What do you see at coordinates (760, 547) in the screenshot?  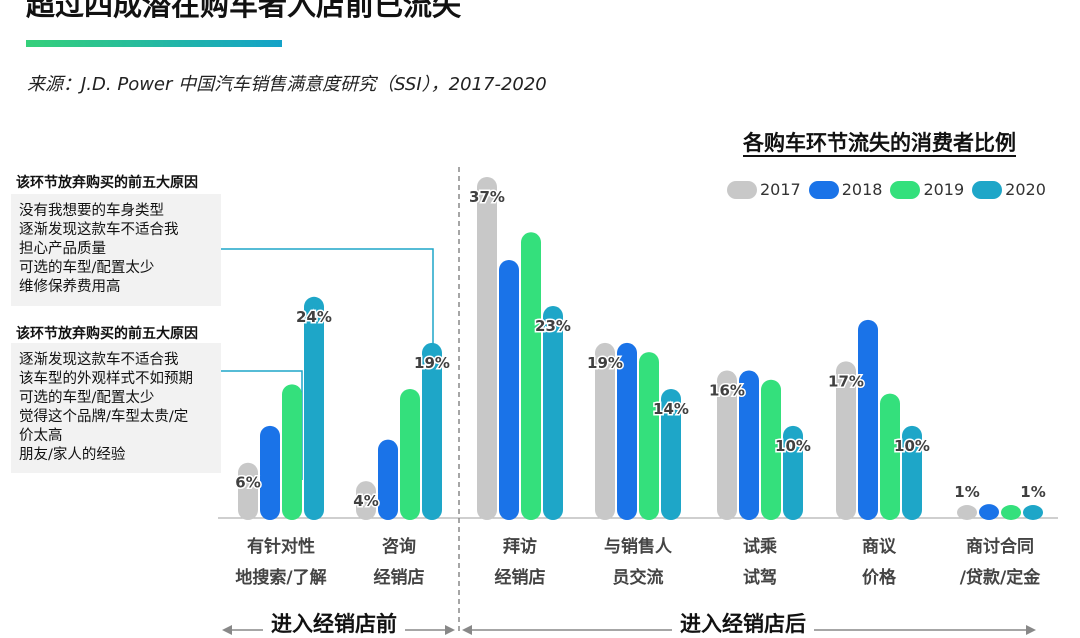 I see `x-tick-label: 试乘` at bounding box center [760, 547].